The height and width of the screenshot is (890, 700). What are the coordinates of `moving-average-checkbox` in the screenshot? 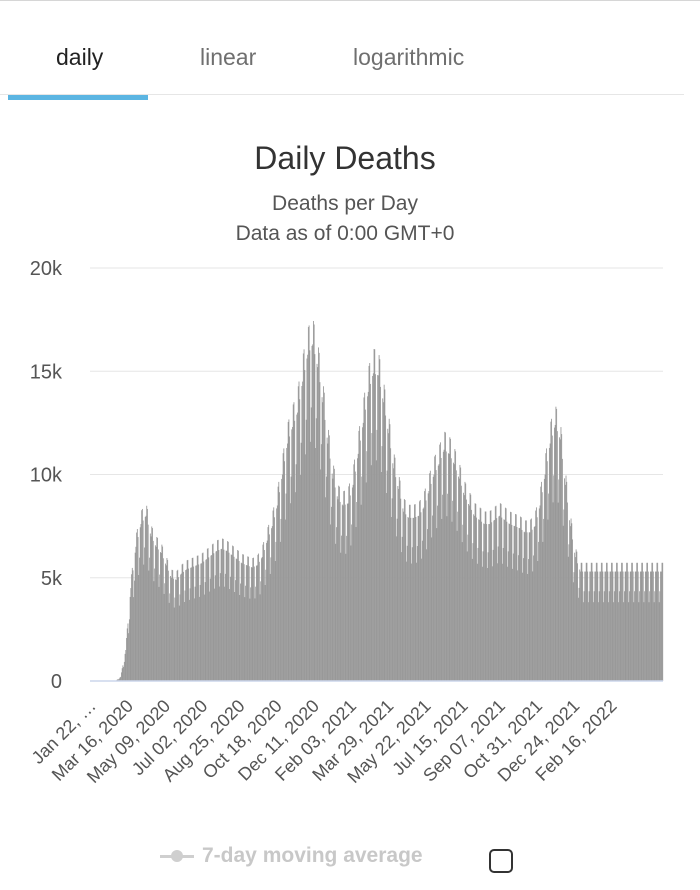 It's located at (501, 861).